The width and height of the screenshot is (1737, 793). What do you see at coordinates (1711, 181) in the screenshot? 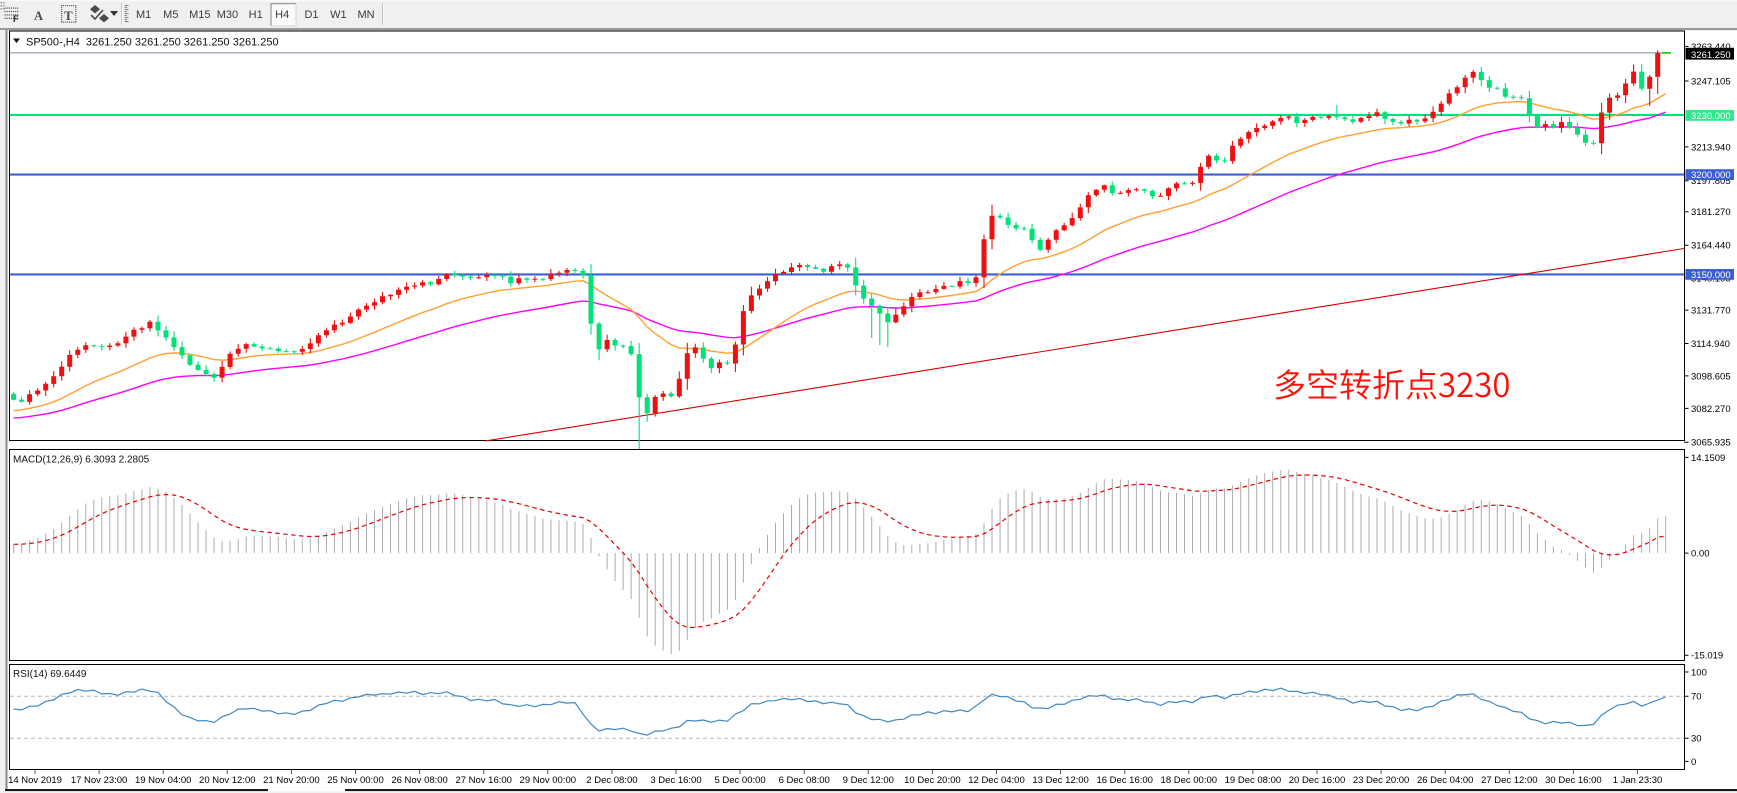
I see `svg-text: 3197.805` at bounding box center [1711, 181].